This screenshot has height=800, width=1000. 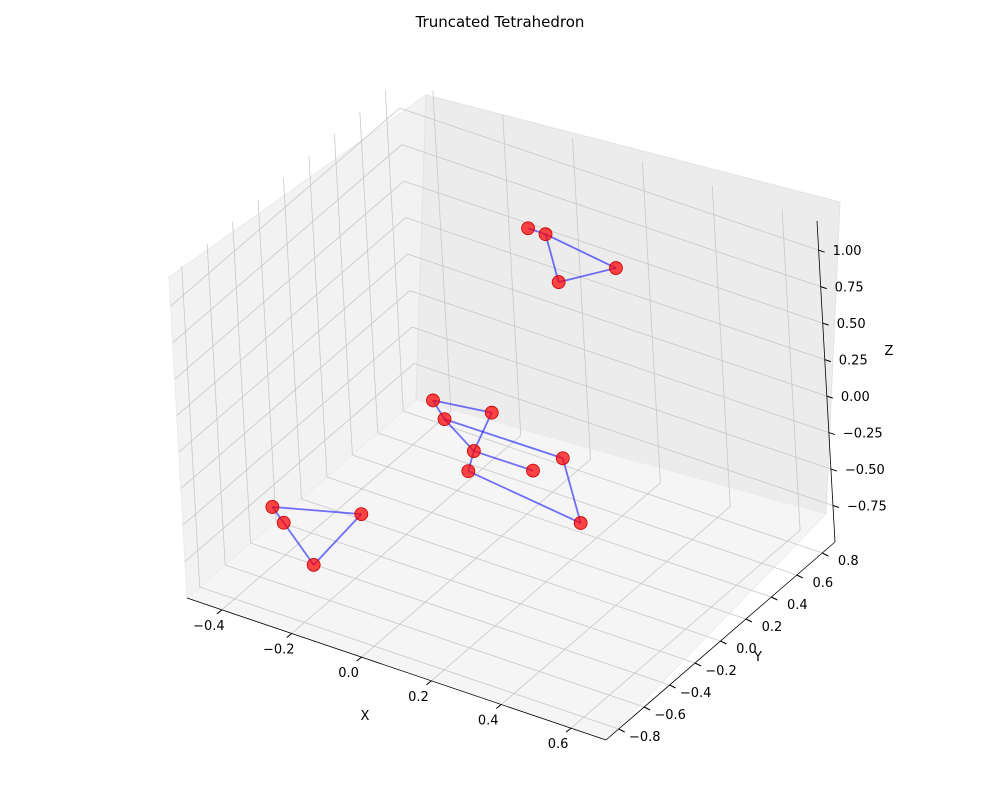 What do you see at coordinates (855, 397) in the screenshot?
I see `z-tick-label: 0.00` at bounding box center [855, 397].